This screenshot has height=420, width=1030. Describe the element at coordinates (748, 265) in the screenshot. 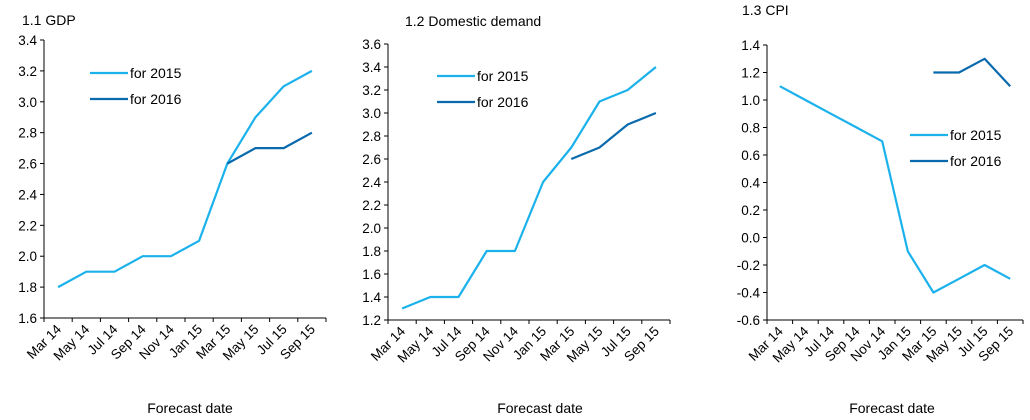

I see `y-tick-label: -0.2` at that location.